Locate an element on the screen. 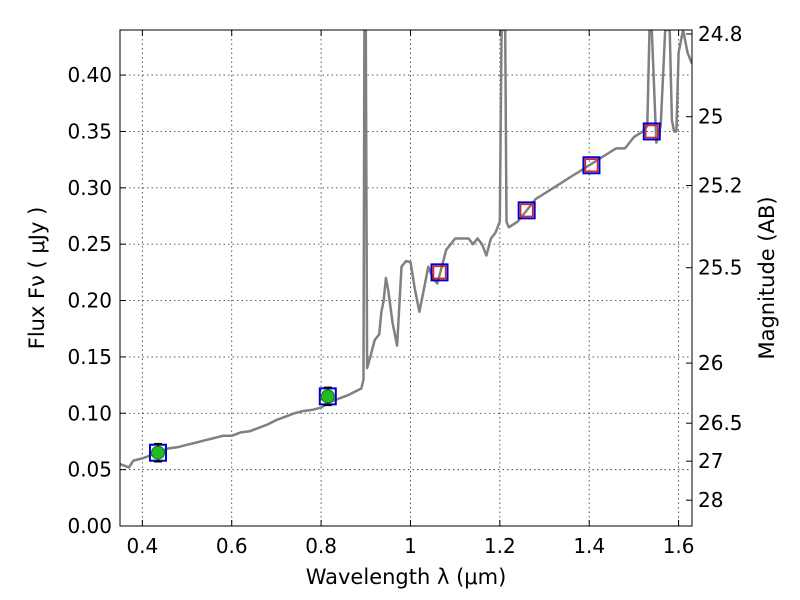  x-axis-title: Wavelength λ (μm) is located at coordinates (406, 577).